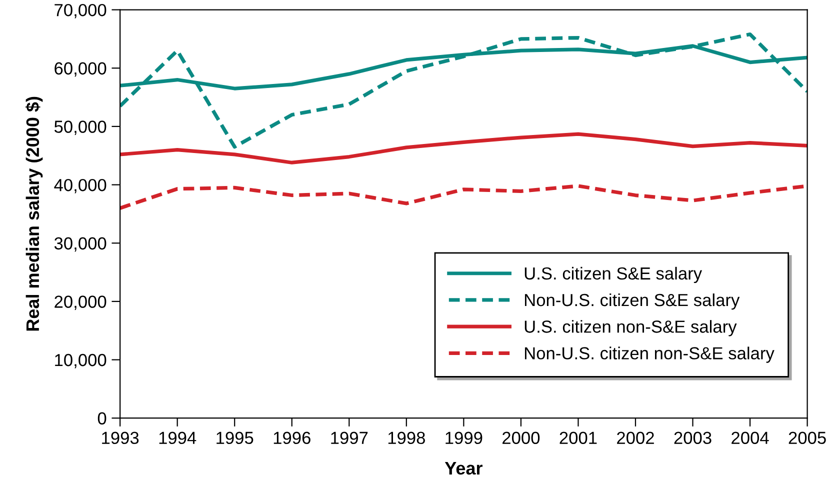 The height and width of the screenshot is (489, 828). I want to click on x-tick-label: 2002, so click(635, 438).